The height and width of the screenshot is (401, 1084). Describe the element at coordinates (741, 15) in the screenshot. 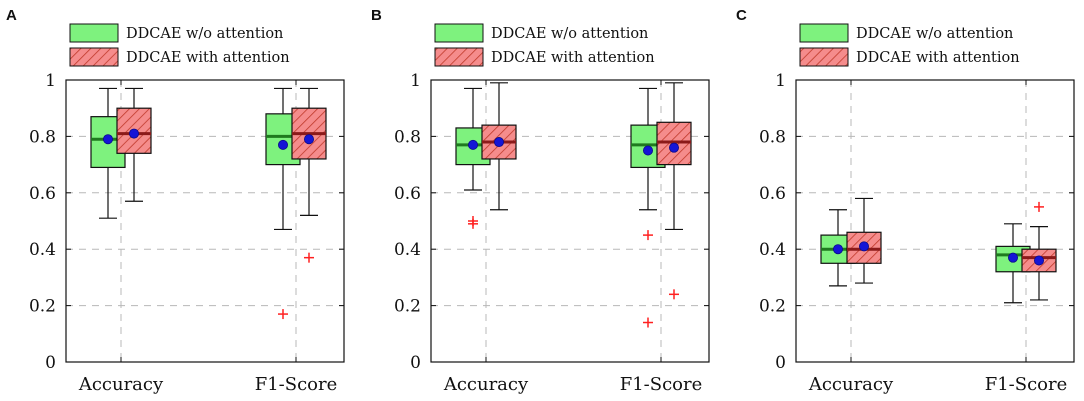

I see `panel-letter: C` at that location.